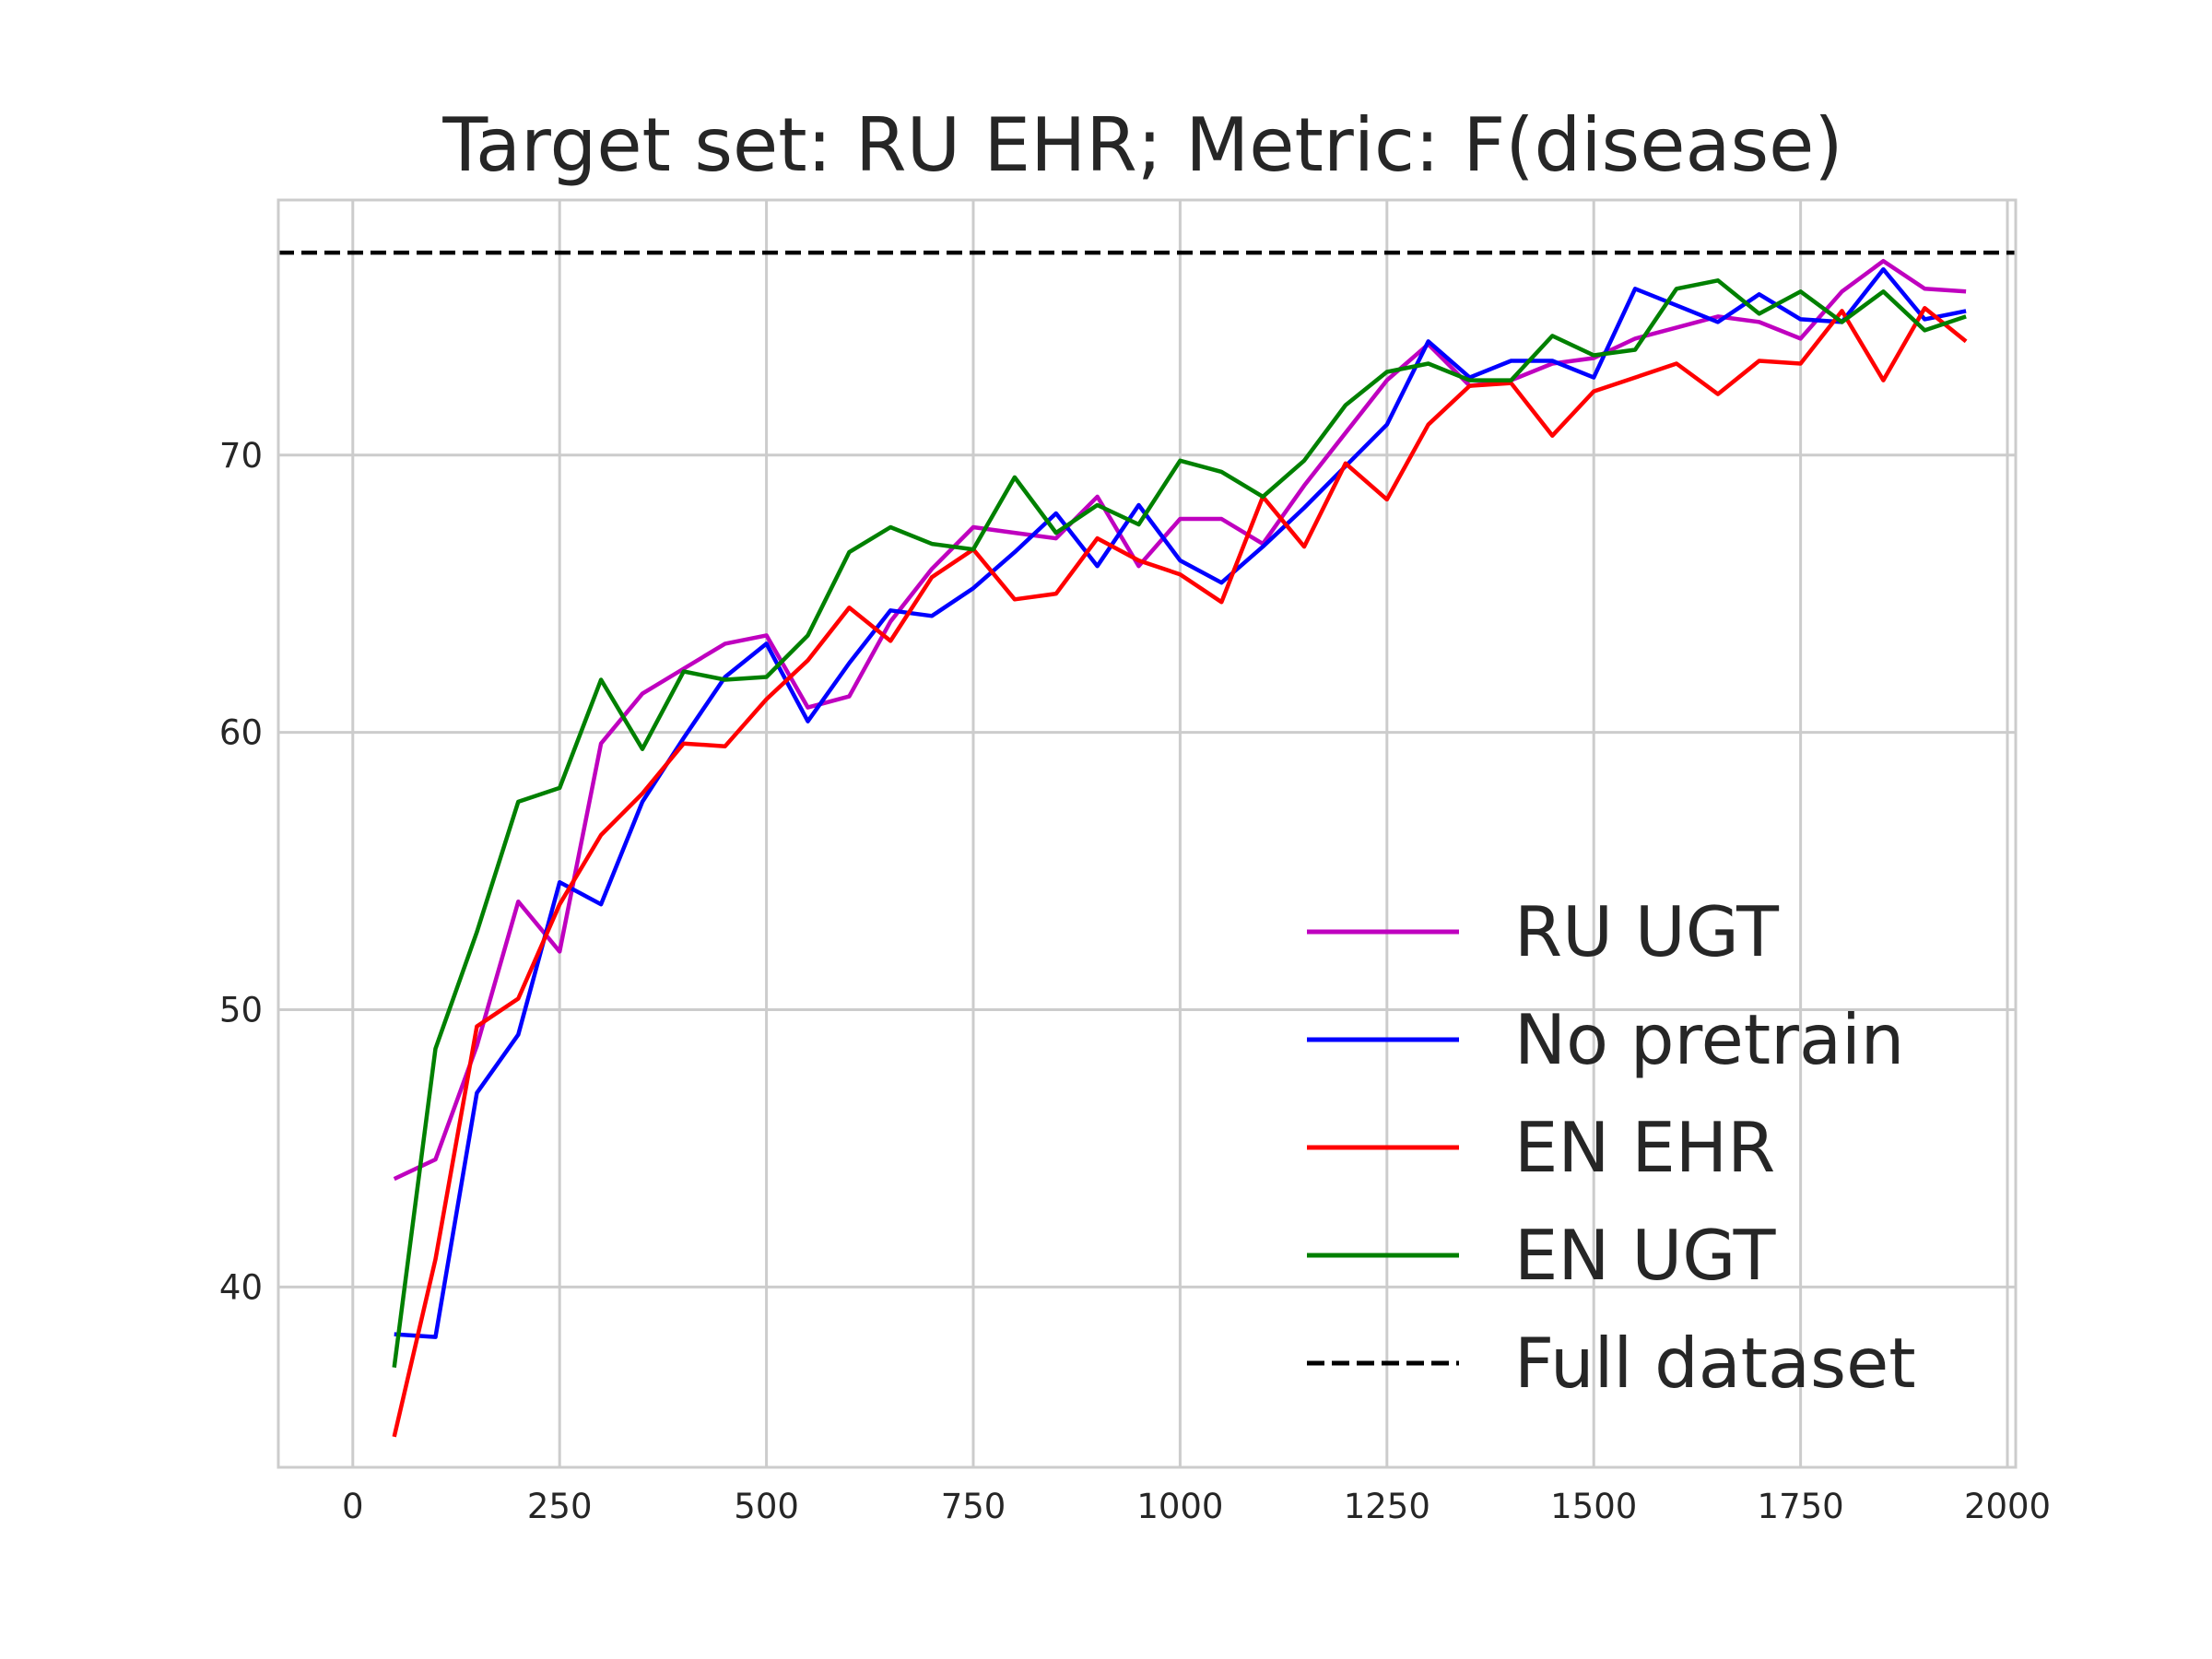 This screenshot has width=2212, height=1659. Describe the element at coordinates (1801, 1506) in the screenshot. I see `x-tick-label: 1750` at that location.